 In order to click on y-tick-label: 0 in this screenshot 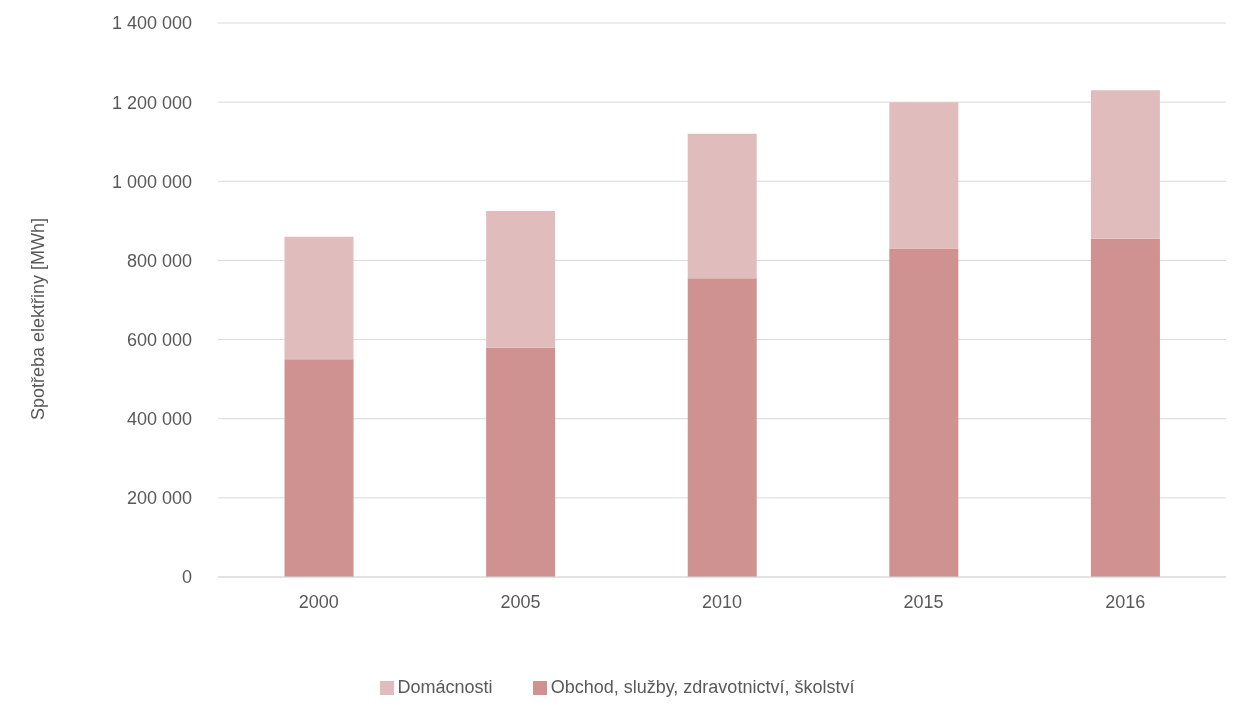, I will do `click(186, 577)`.